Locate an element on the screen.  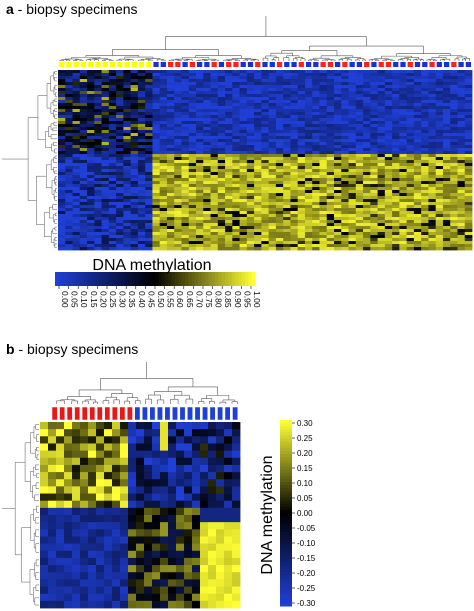
colorbar-tick-label: 0.30 is located at coordinates (123, 299).